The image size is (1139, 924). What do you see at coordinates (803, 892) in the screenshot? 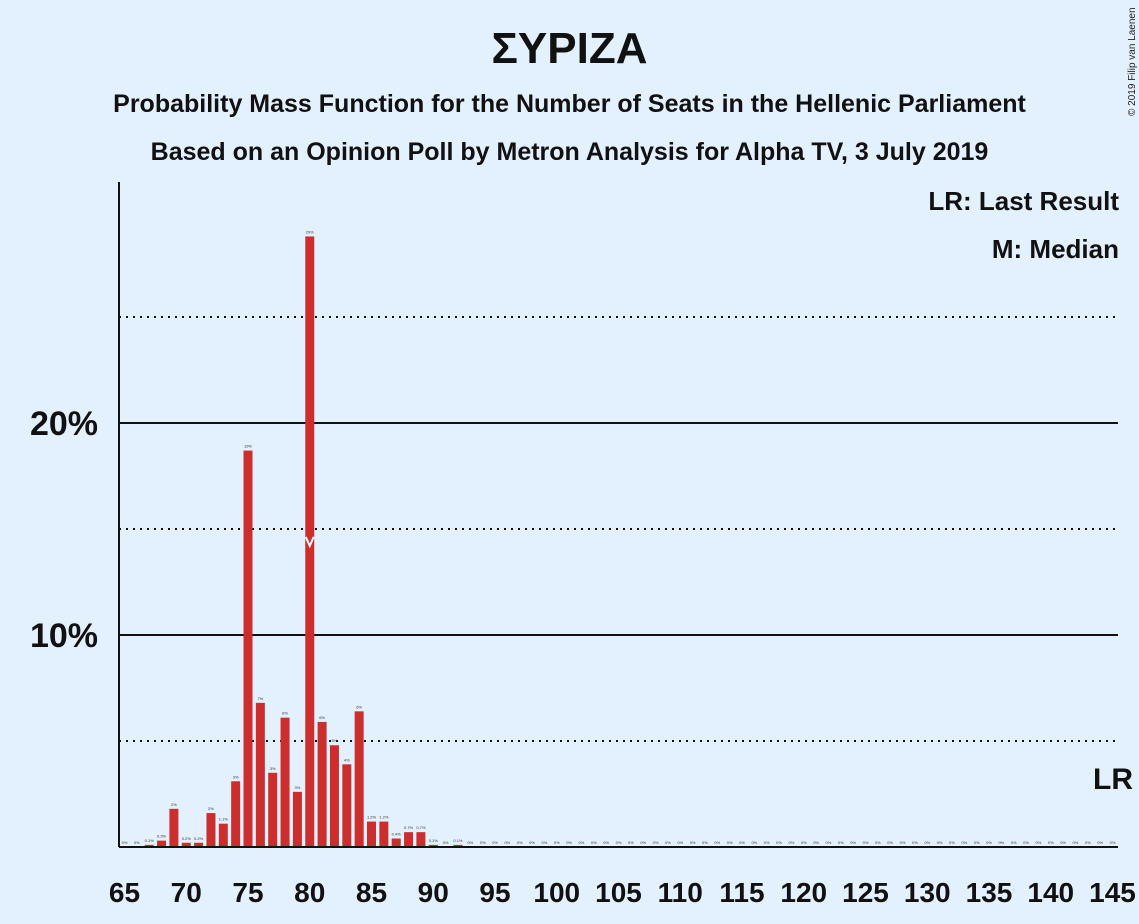
I see `x-tick-label: 120` at bounding box center [803, 892].